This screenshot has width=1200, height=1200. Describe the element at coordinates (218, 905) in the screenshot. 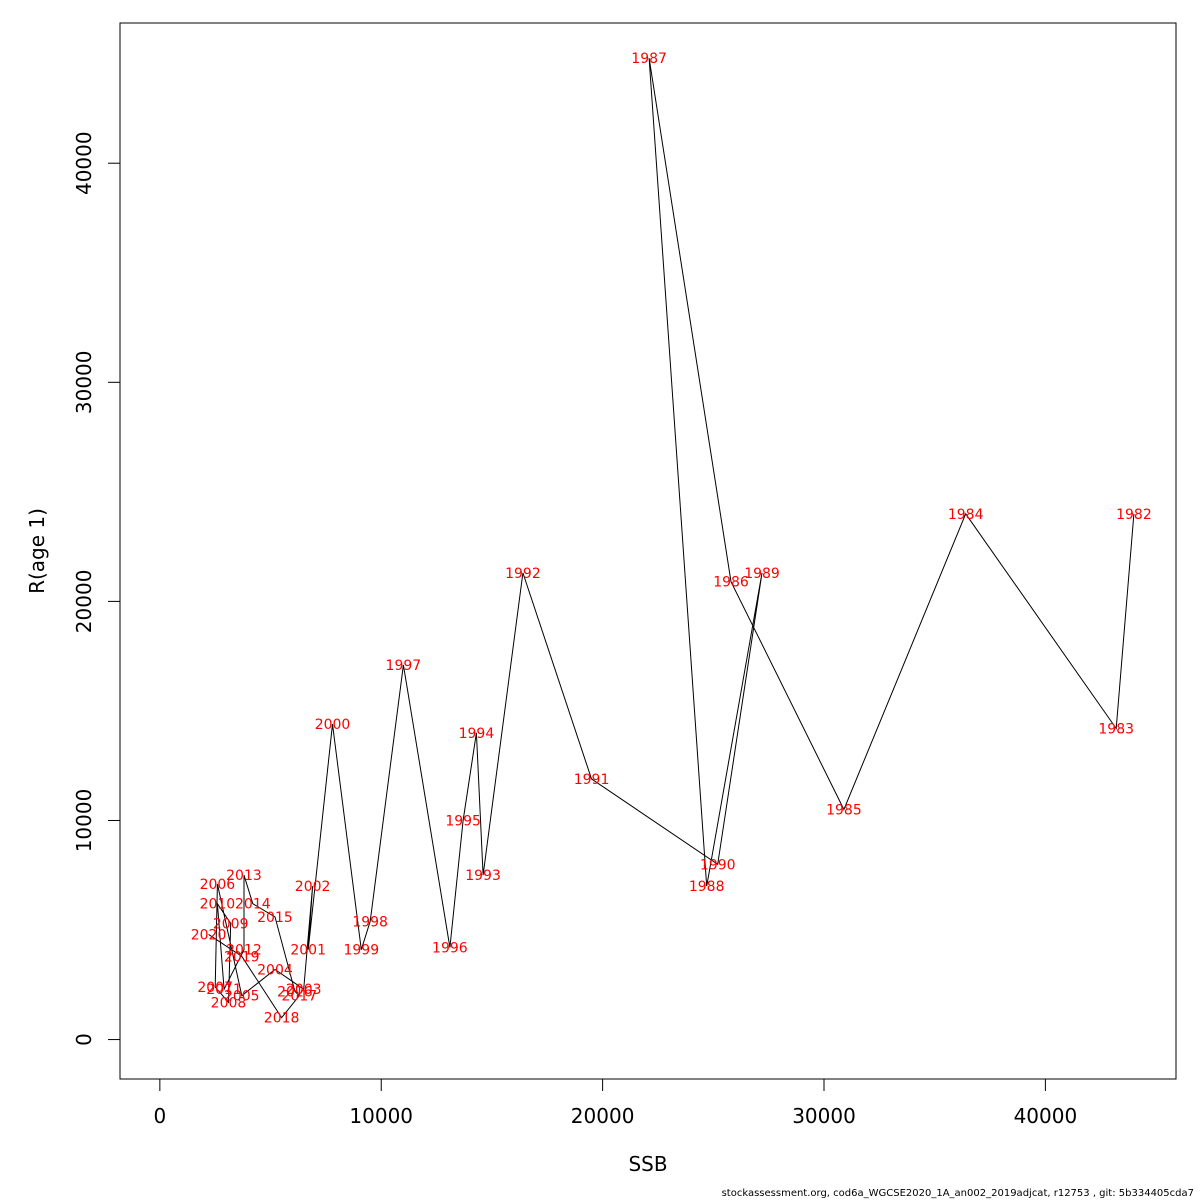

I see `year-label: 2010` at that location.